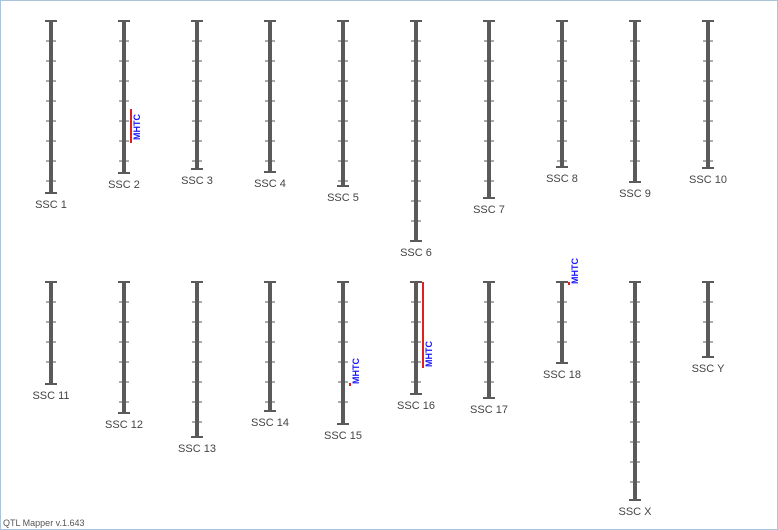 This screenshot has height=530, width=778. What do you see at coordinates (270, 423) in the screenshot?
I see `chromosome-label: SSC 14` at bounding box center [270, 423].